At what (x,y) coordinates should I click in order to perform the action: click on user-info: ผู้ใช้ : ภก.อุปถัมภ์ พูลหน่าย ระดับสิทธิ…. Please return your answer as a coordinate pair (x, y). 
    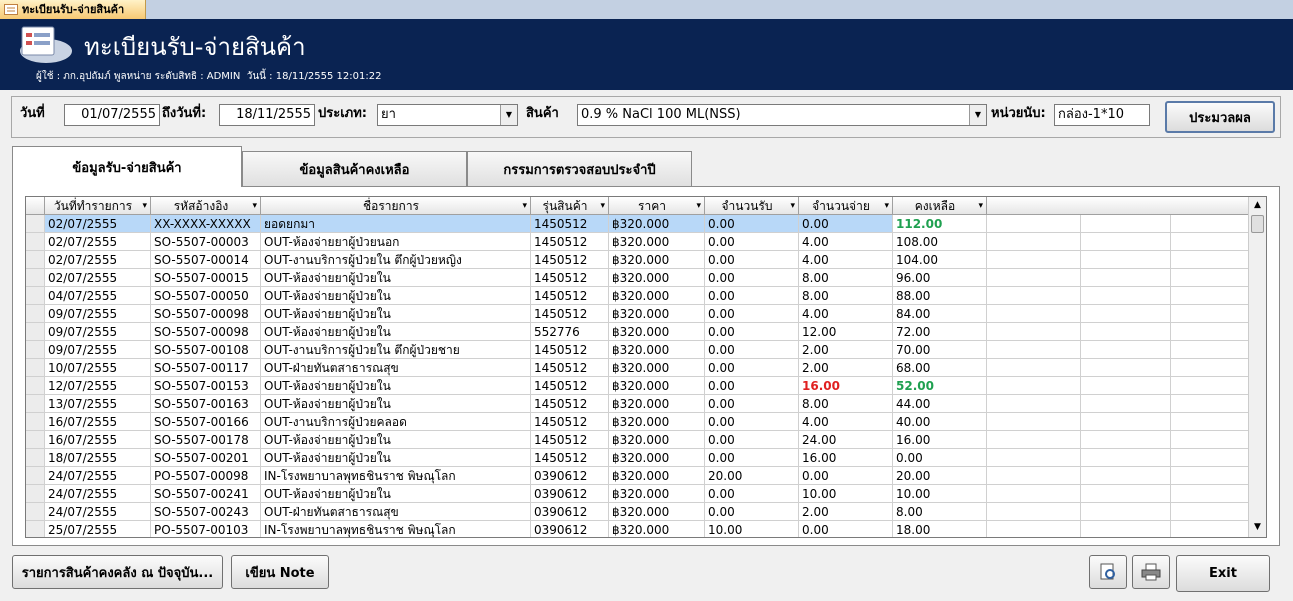
    Looking at the image, I should click on (209, 76).